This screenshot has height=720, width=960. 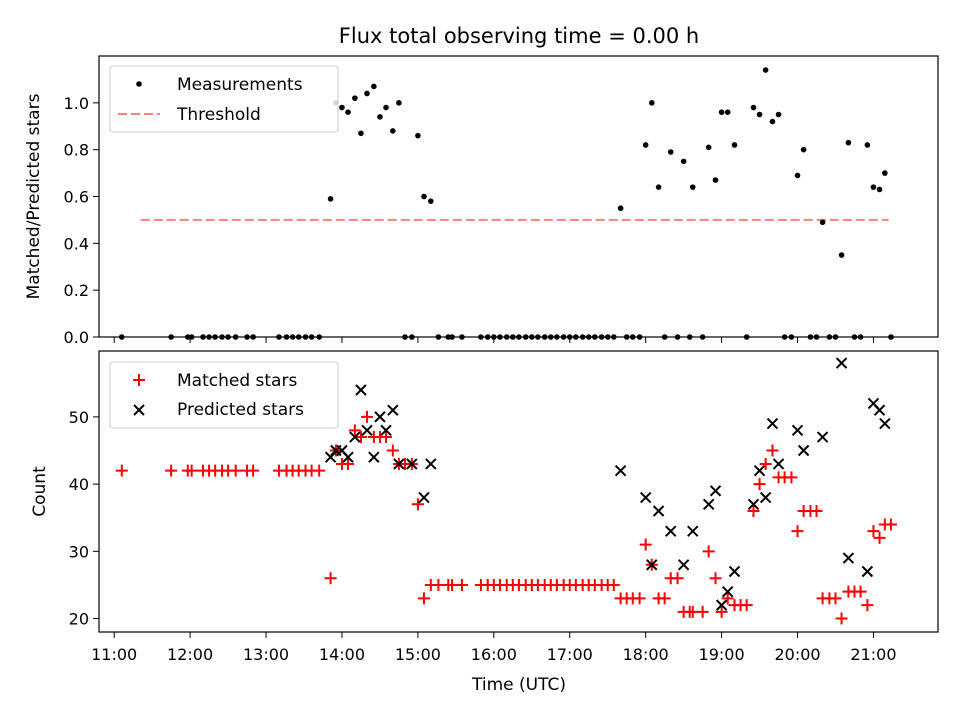 I want to click on predicted-stars-legend-label: Predicted stars, so click(x=240, y=410).